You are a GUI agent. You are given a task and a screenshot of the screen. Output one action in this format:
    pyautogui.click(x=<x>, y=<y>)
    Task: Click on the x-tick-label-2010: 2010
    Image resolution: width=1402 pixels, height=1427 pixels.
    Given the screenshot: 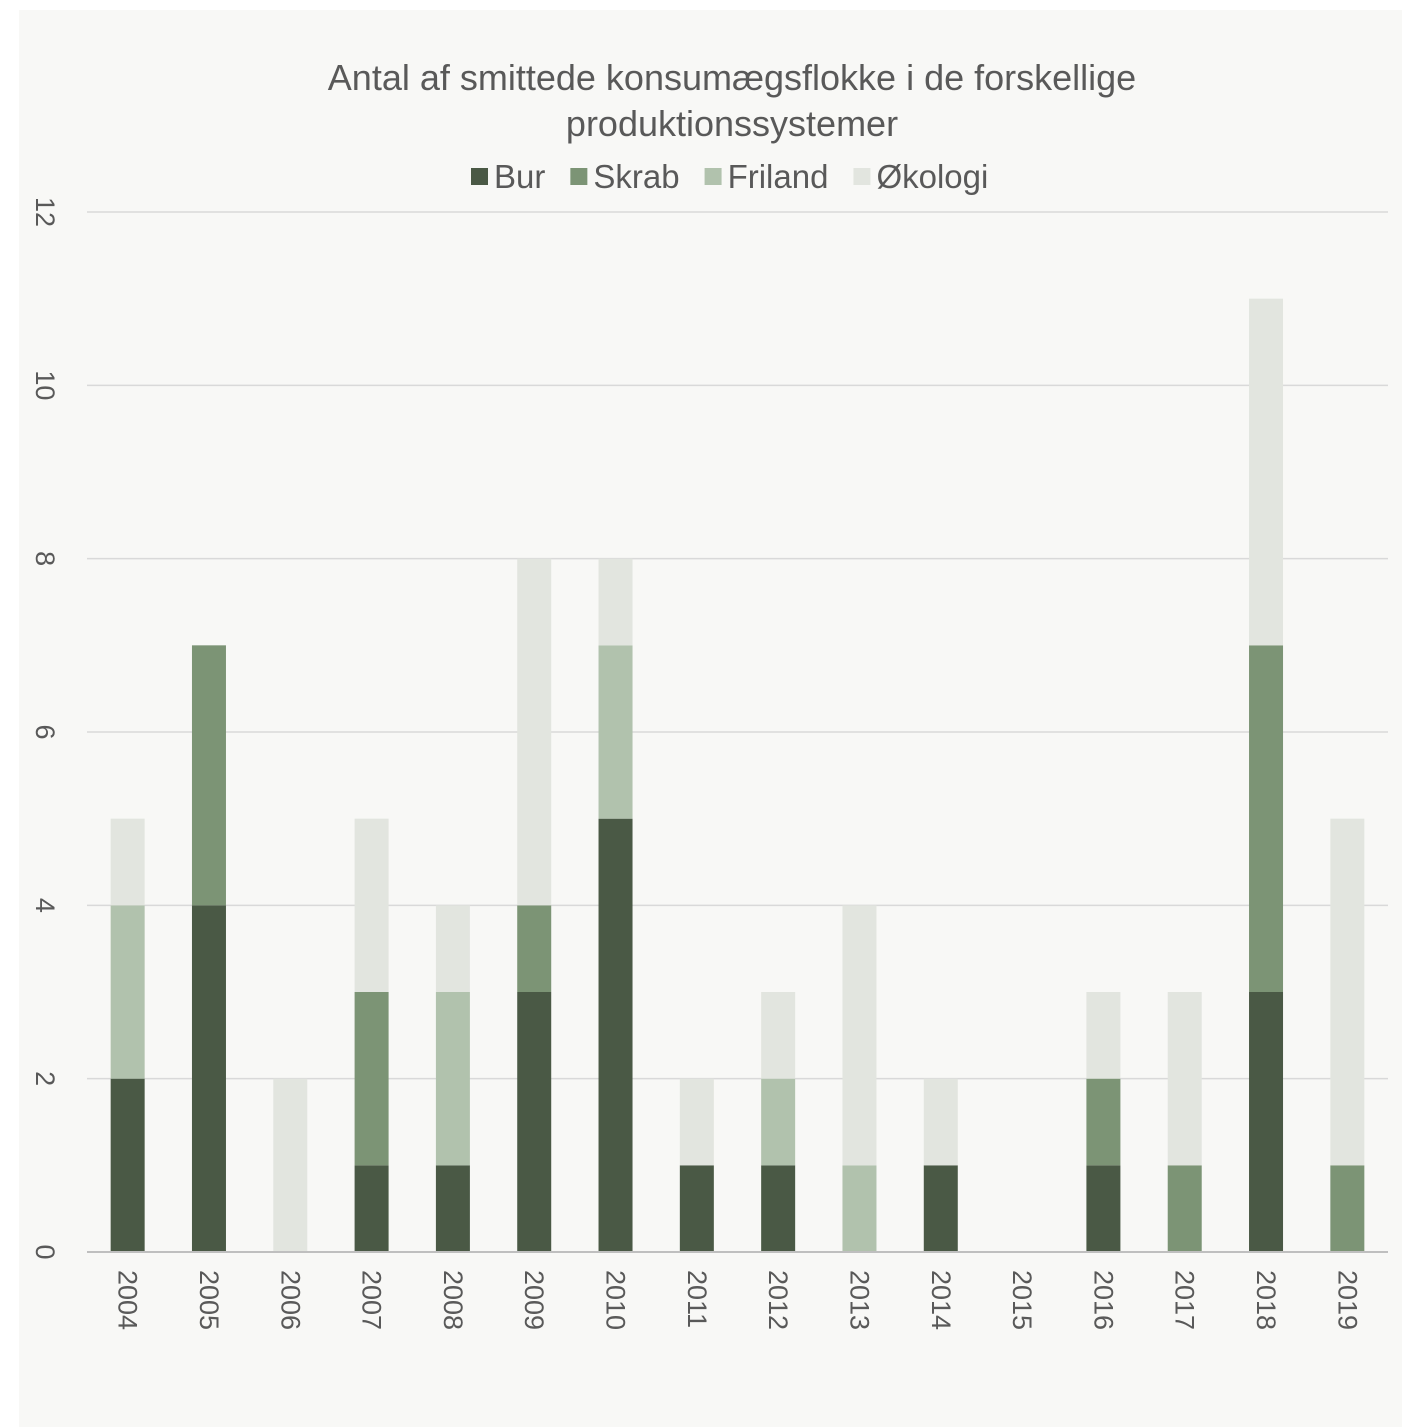 What is the action you would take?
    pyautogui.click(x=616, y=1300)
    